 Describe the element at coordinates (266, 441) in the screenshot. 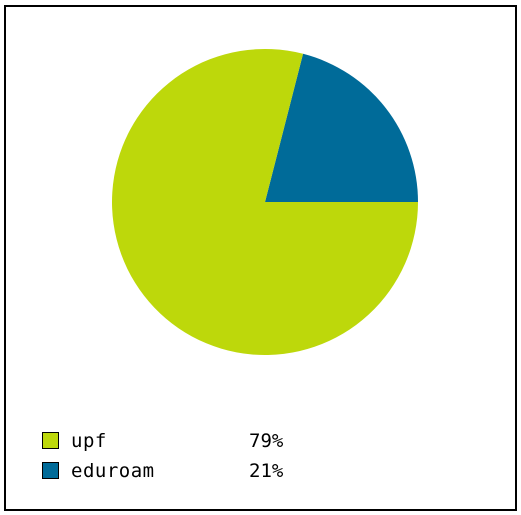

I see `legend-value-upf: 79%` at that location.